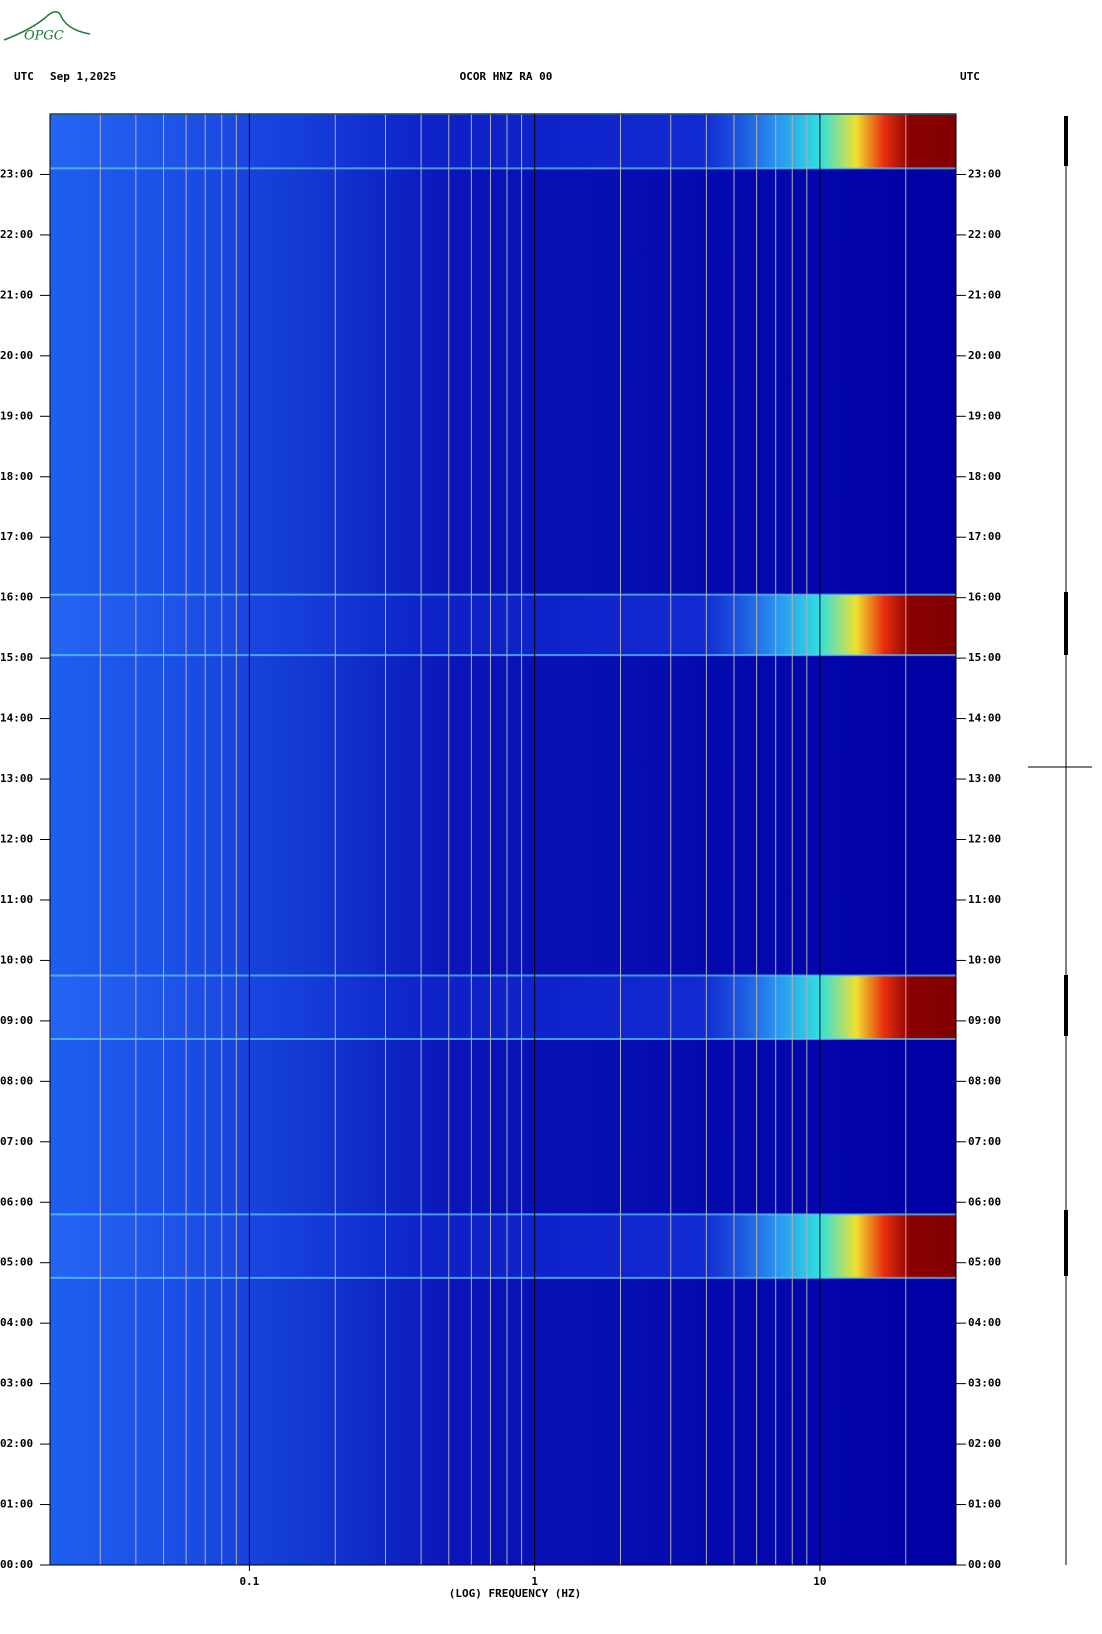 The width and height of the screenshot is (1102, 1634). I want to click on y-tick-label-right: 04:00, so click(984, 1322).